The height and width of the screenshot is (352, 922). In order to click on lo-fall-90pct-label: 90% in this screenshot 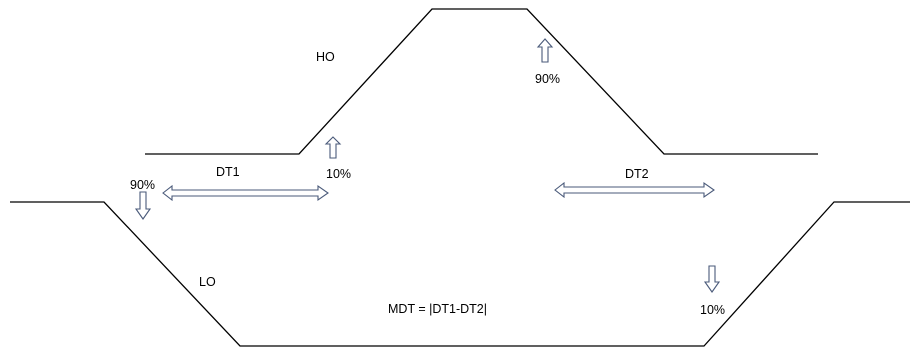, I will do `click(142, 185)`.